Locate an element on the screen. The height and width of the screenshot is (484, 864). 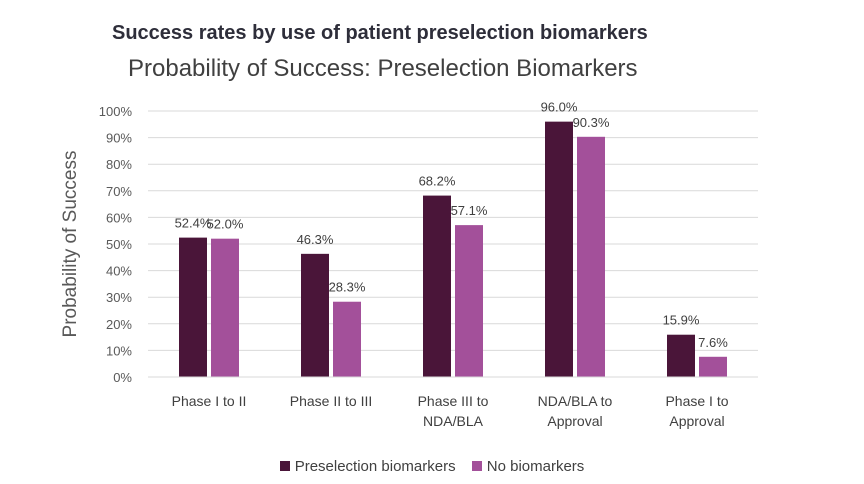
legend-label-no-biomarkers: No biomarkers is located at coordinates (535, 466).